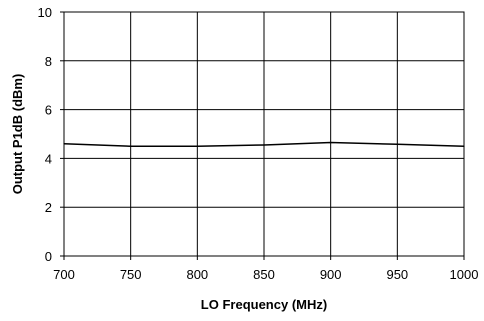  Describe the element at coordinates (264, 274) in the screenshot. I see `x-tick-label: 850` at that location.